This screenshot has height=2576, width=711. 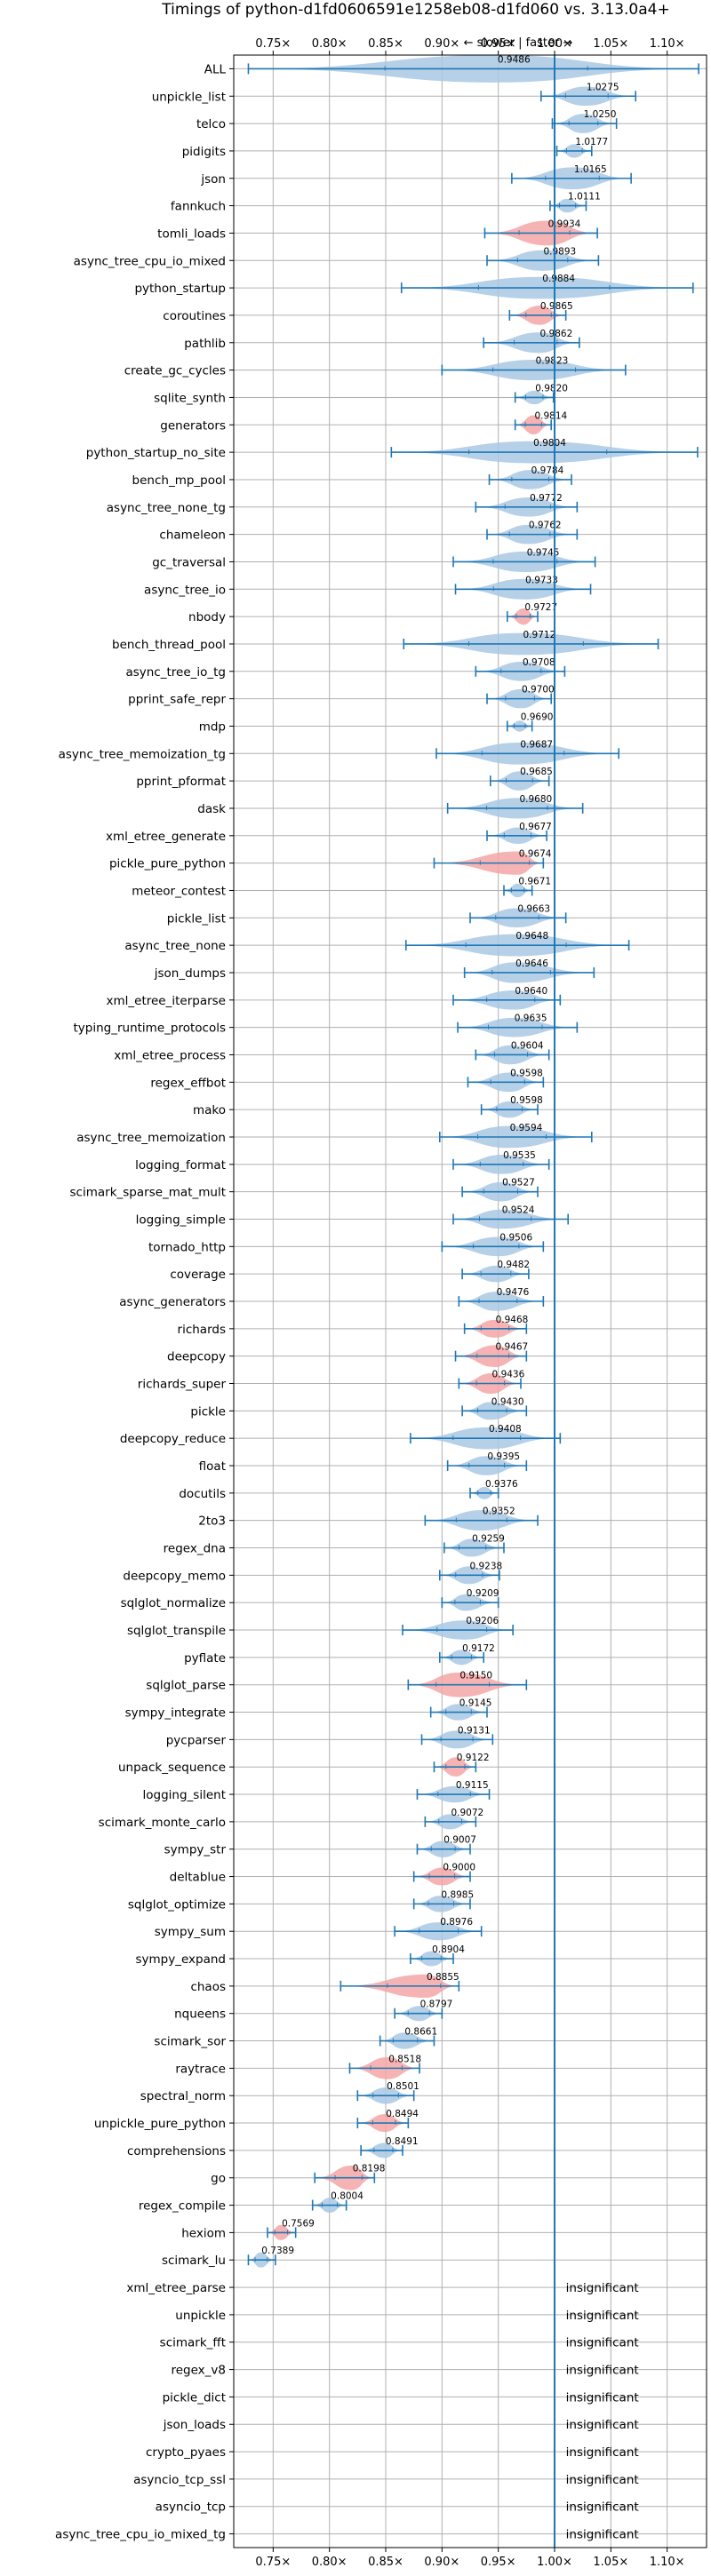 I want to click on value-label: 0.9467, so click(x=511, y=1347).